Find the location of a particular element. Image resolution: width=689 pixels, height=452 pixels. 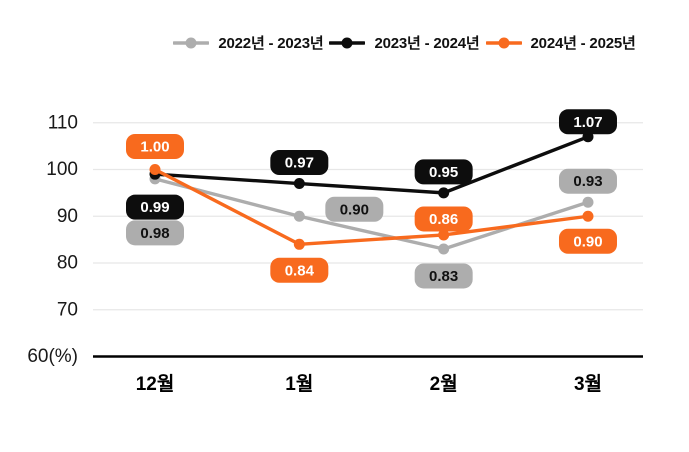

data-label-text: 1.07 is located at coordinates (587, 122).